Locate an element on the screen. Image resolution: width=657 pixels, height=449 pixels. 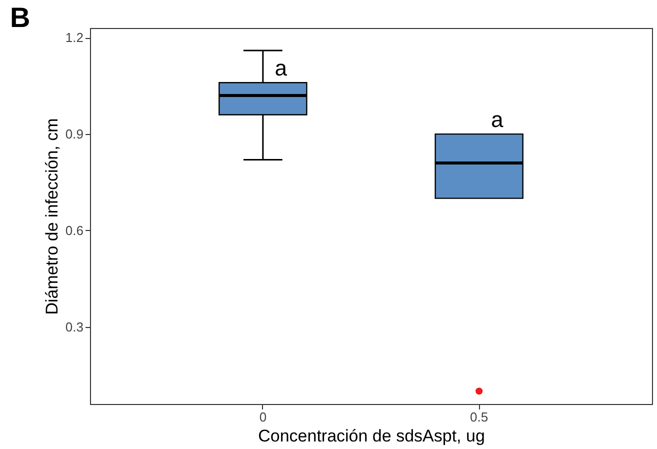
y-tick-label: 0.3 is located at coordinates (74, 326).